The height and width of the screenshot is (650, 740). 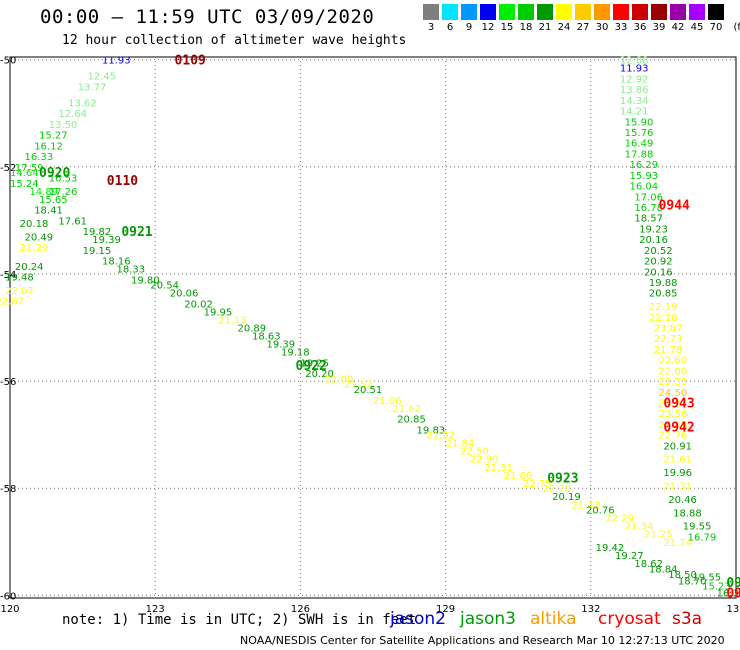 What do you see at coordinates (545, 27) in the screenshot?
I see `legend-label: 21` at bounding box center [545, 27].